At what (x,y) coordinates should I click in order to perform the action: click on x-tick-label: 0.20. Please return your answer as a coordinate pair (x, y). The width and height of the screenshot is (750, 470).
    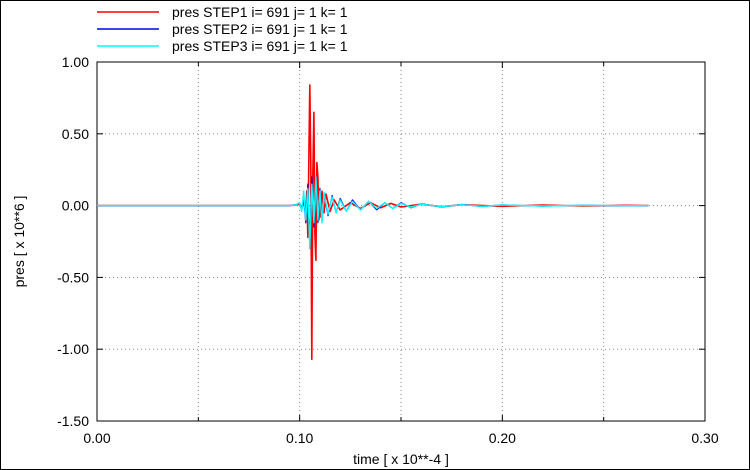
    Looking at the image, I should click on (502, 438).